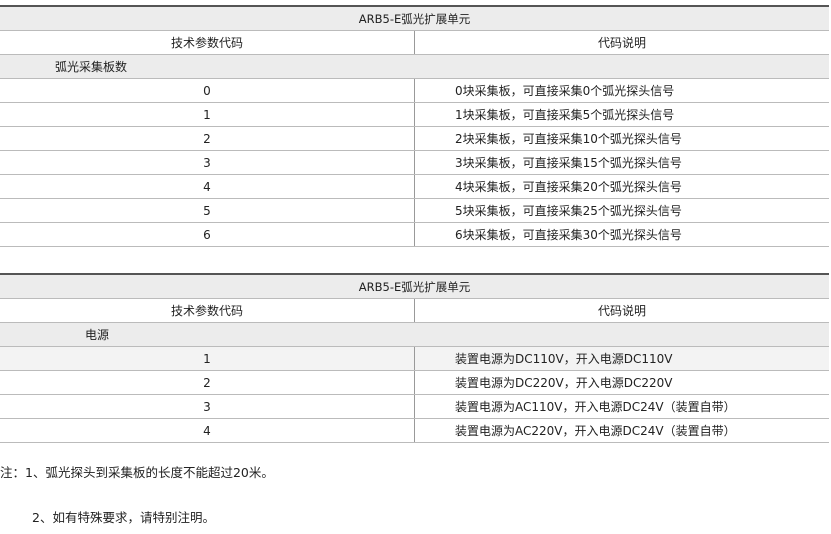 This screenshot has height=534, width=831. I want to click on table-row: 3 3块采集板，可直接采集15个弧光探头信号, so click(414, 162).